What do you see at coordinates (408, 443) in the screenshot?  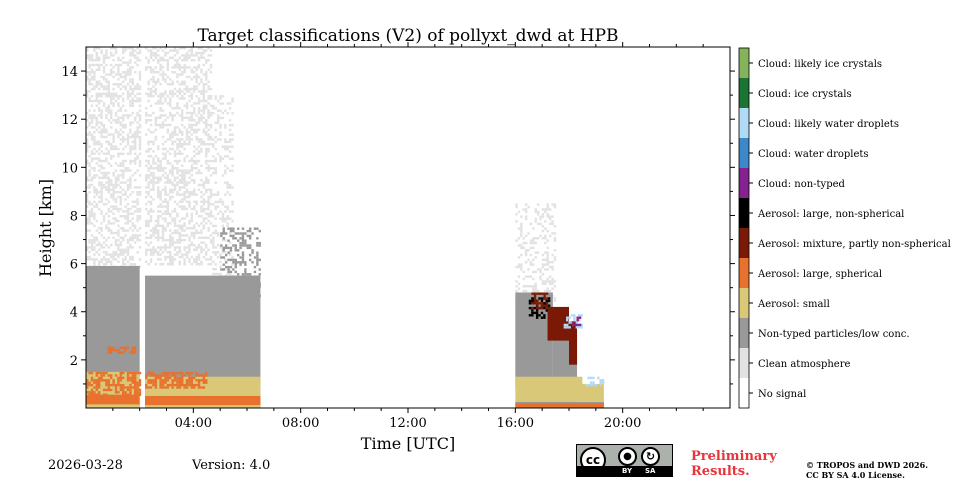 I see `x-axis-label: Time [UTC]` at bounding box center [408, 443].